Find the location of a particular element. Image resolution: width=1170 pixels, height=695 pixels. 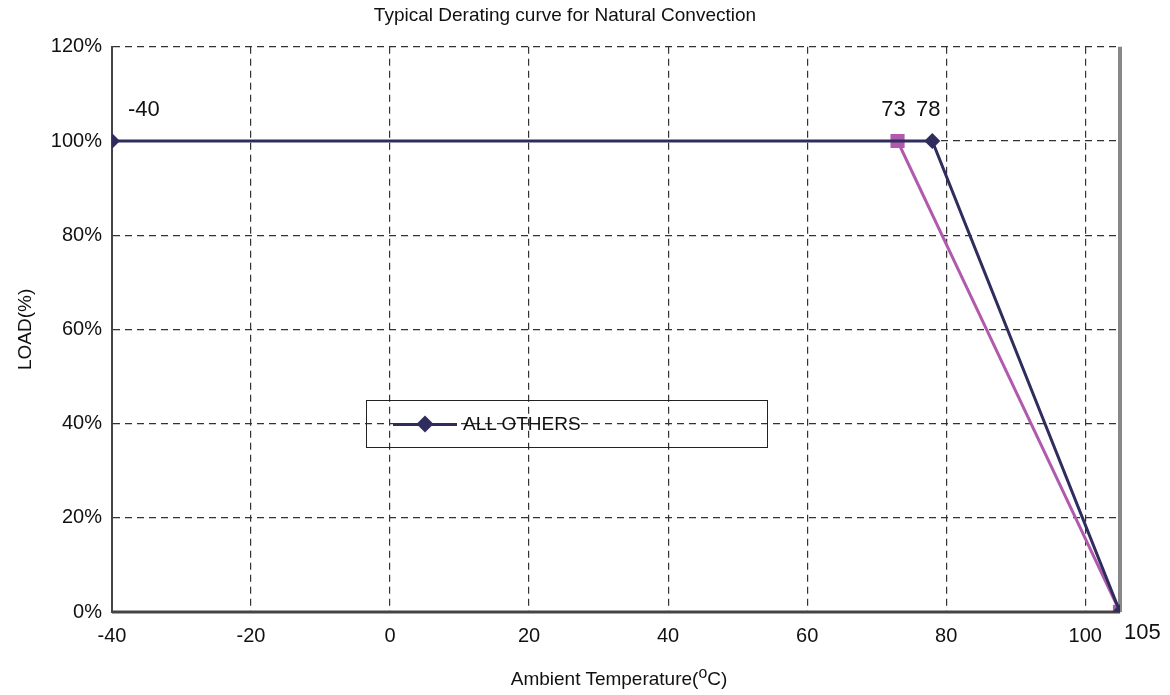

annotation: 78 is located at coordinates (928, 109).